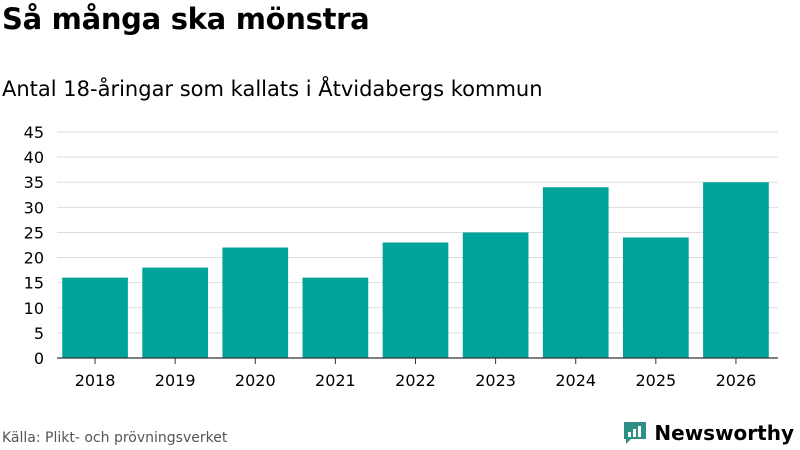 This screenshot has width=800, height=450. What do you see at coordinates (575, 380) in the screenshot?
I see `x-tick-label: 2024` at bounding box center [575, 380].